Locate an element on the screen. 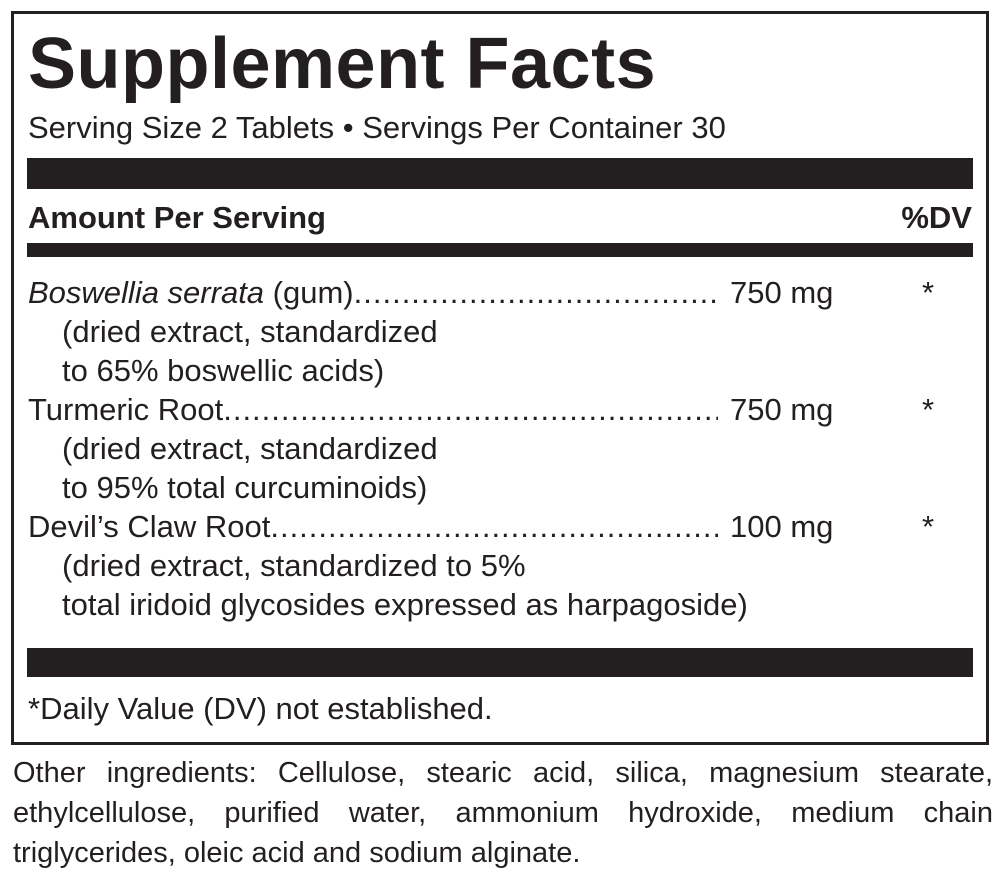  dv-label: %DV is located at coordinates (936, 217).